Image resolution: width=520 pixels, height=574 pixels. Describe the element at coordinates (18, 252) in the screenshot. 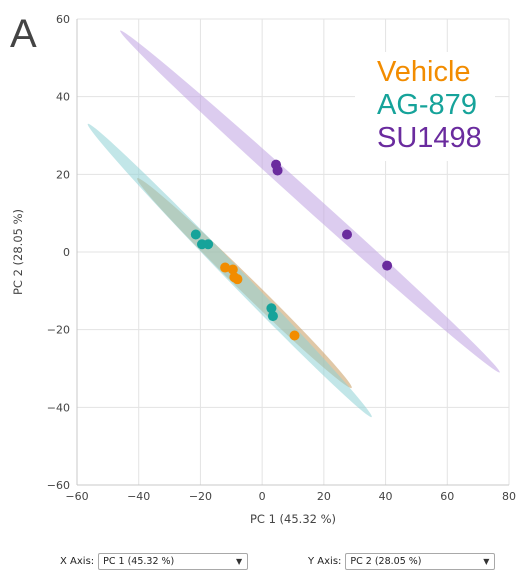

I see `y-axis-title: PC 2 (28.05 %)` at that location.